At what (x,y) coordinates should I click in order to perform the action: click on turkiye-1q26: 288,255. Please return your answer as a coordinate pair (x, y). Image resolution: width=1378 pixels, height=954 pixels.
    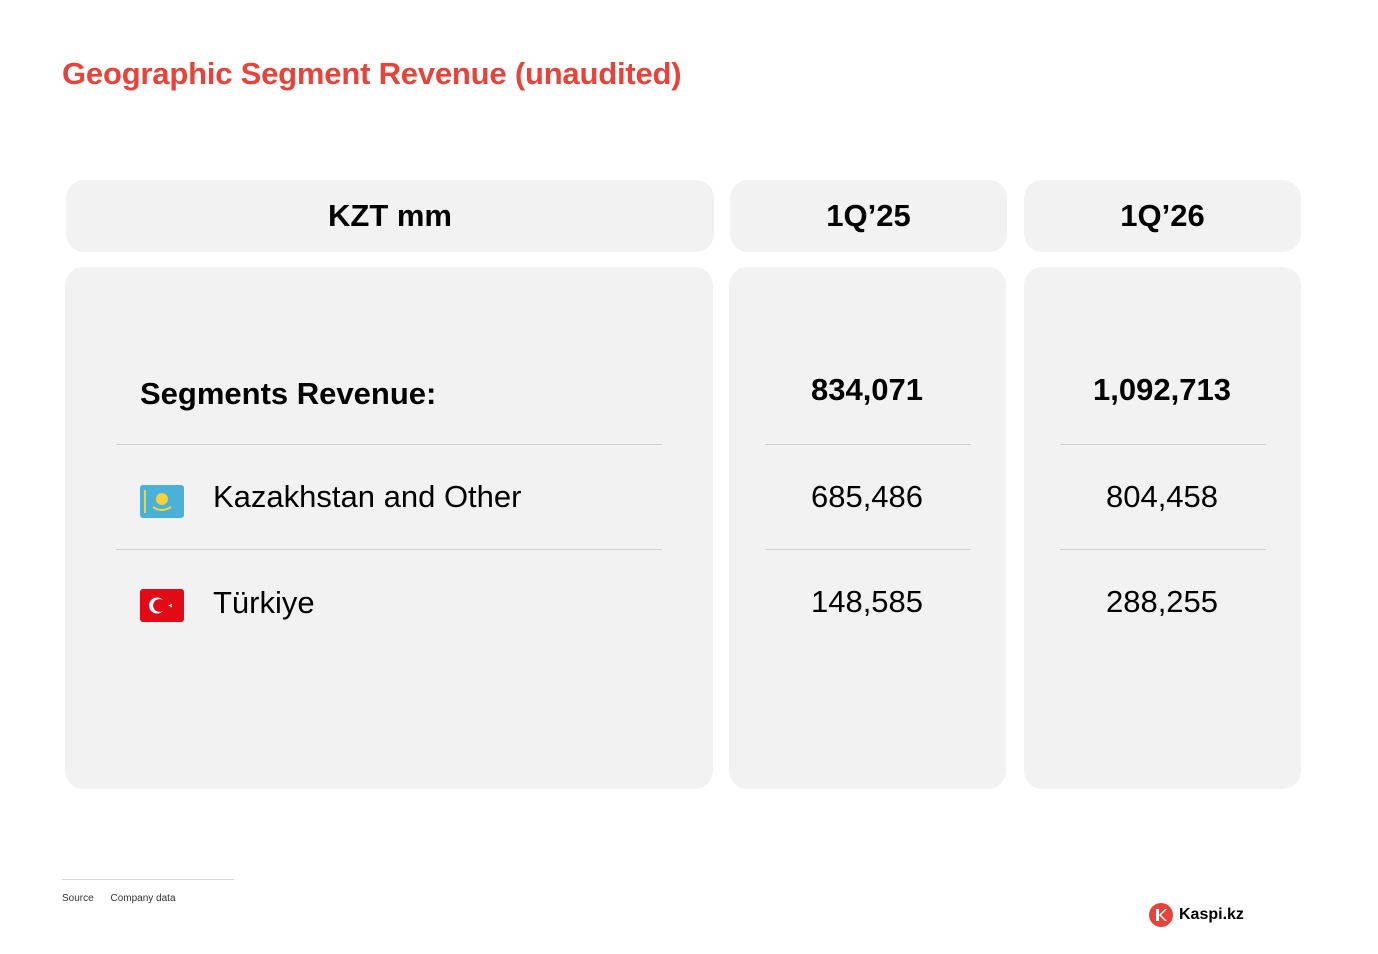
    Looking at the image, I should click on (1162, 601).